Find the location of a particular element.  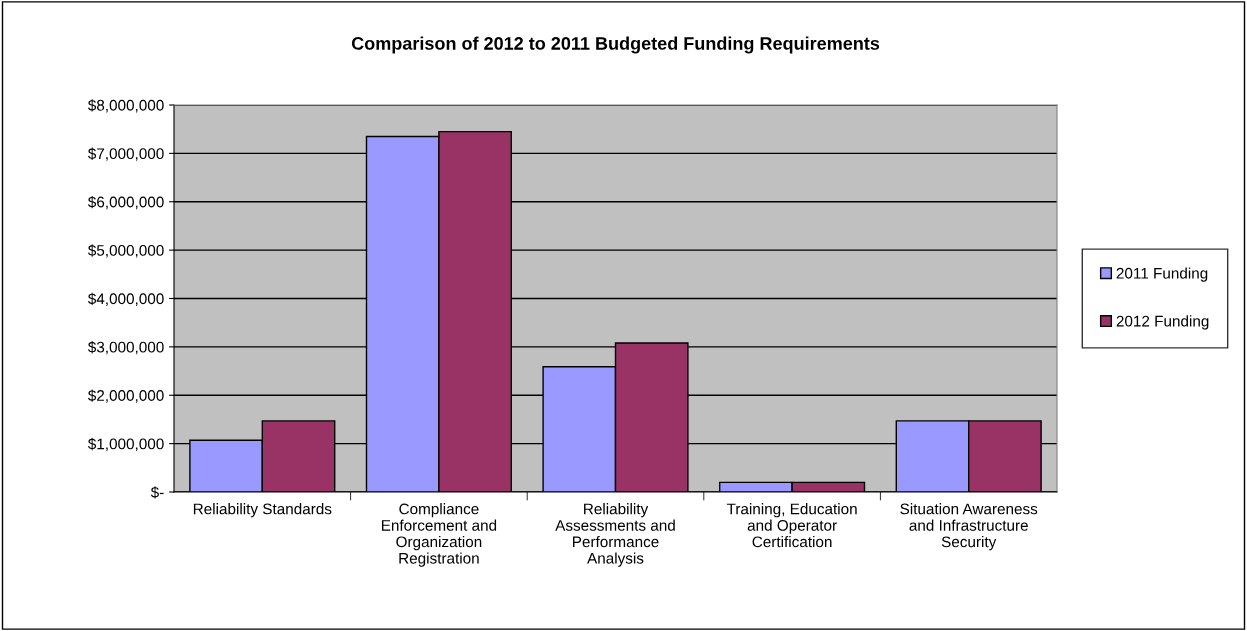

y-tick-label: $8,000,000 is located at coordinates (125, 106).